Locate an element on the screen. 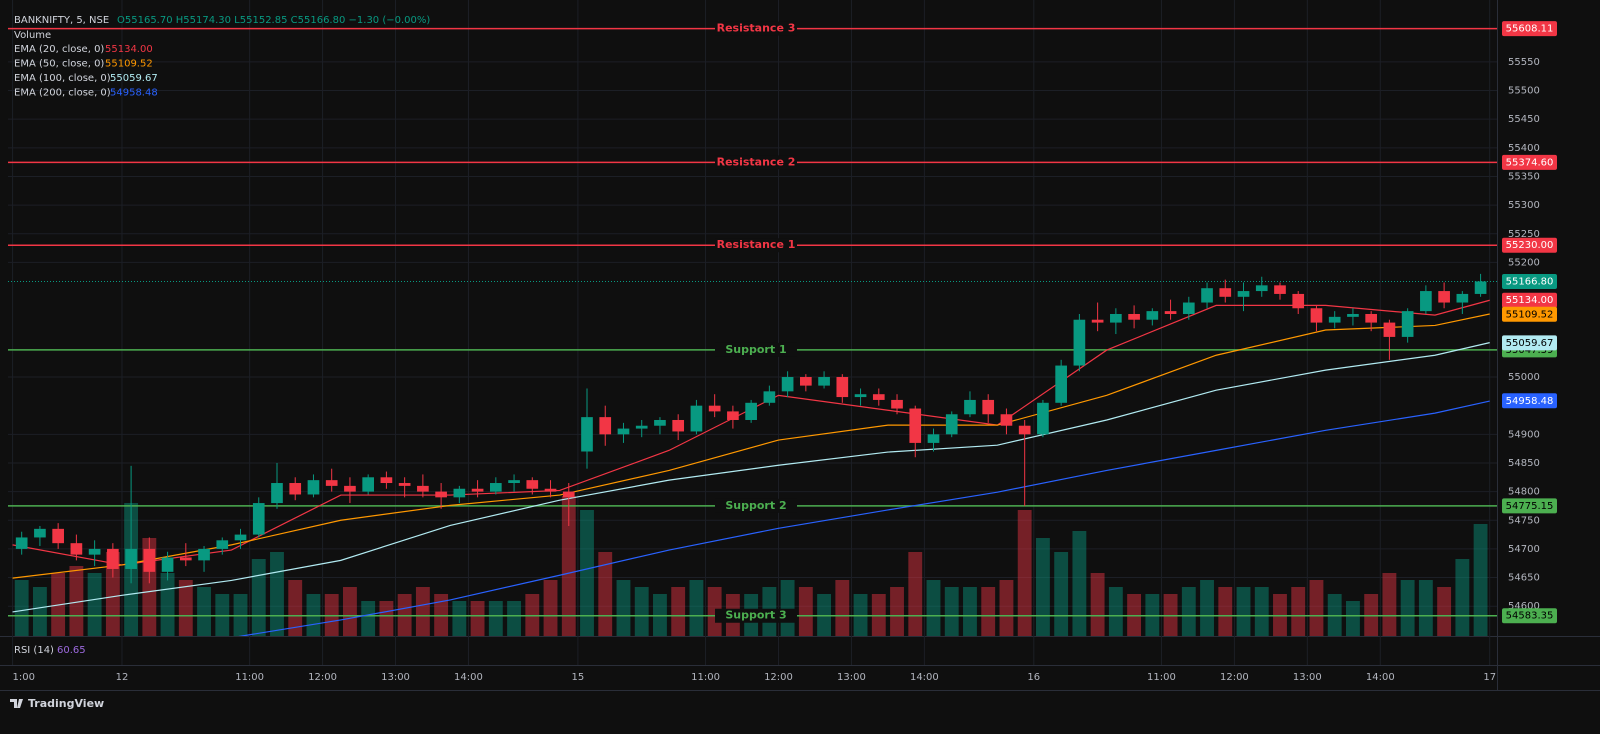 The height and width of the screenshot is (734, 1600). price-tag: 55166.80 is located at coordinates (1530, 281).